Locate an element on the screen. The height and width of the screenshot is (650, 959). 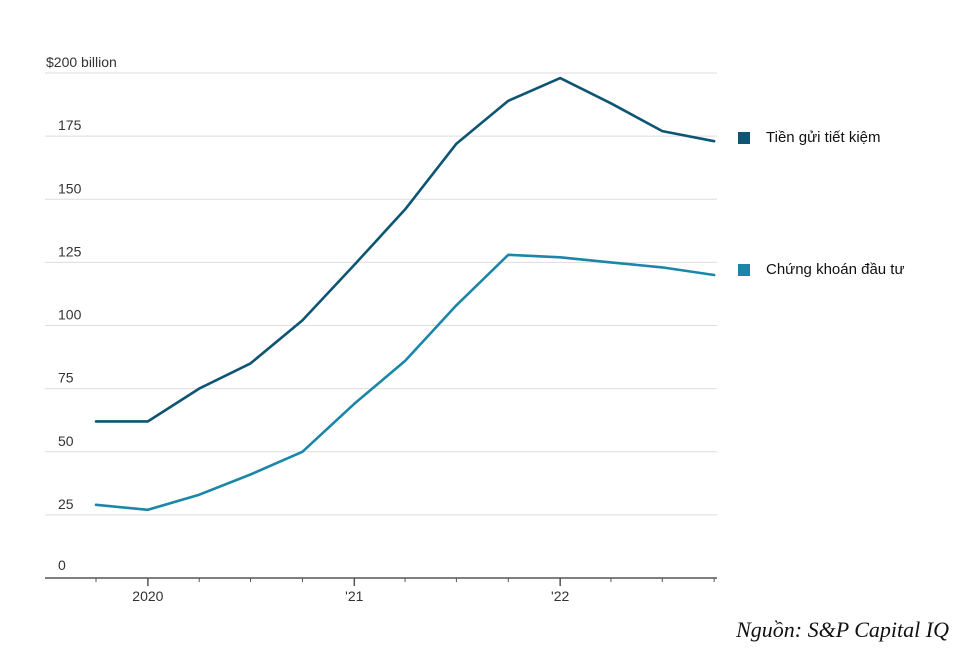
legend-item-securities: Chứng khoán đầu tư is located at coordinates (821, 269).